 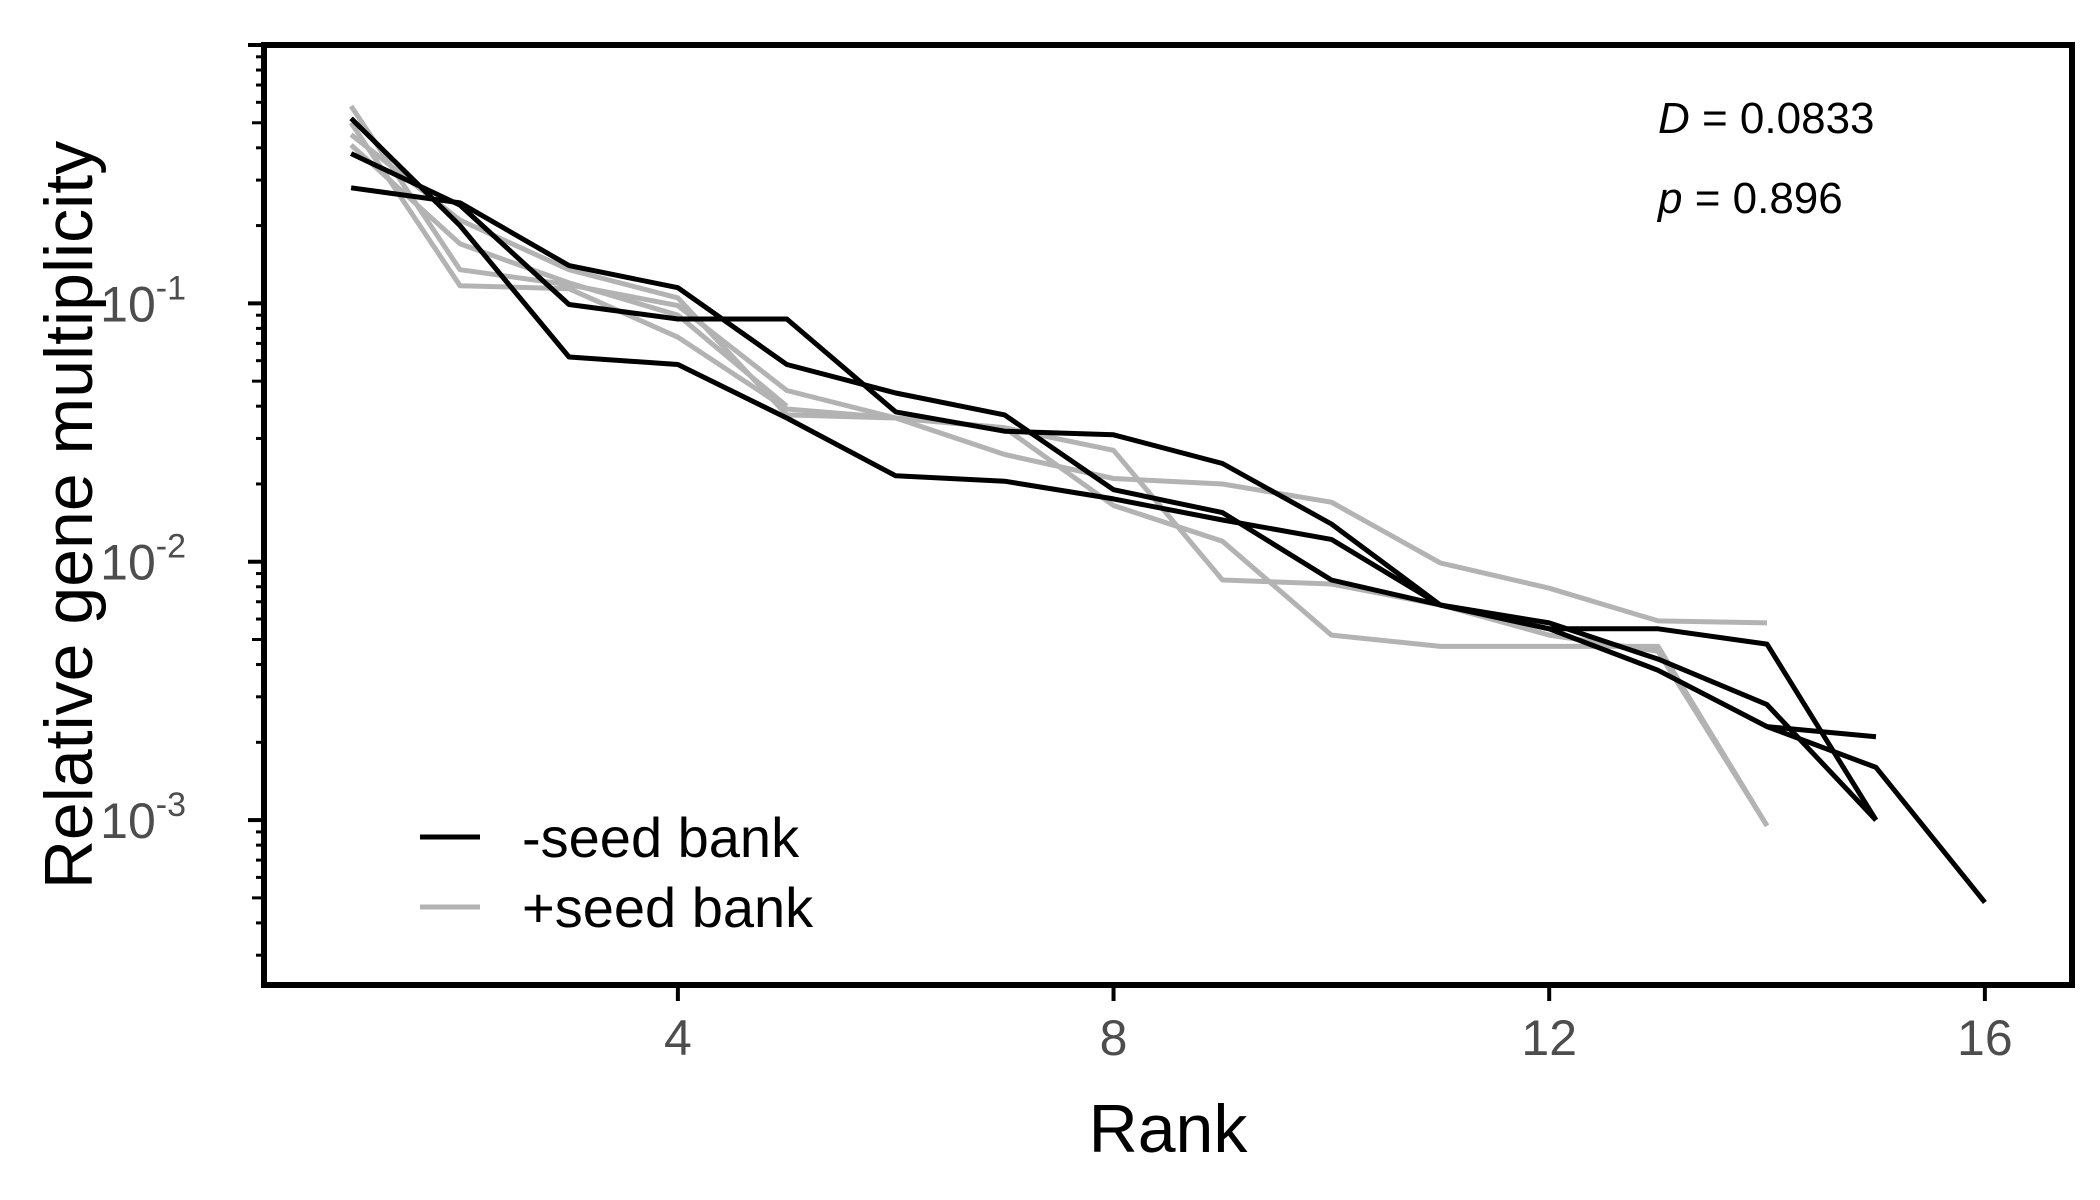 What do you see at coordinates (1169, 1129) in the screenshot?
I see `x-axis-title: Rank` at bounding box center [1169, 1129].